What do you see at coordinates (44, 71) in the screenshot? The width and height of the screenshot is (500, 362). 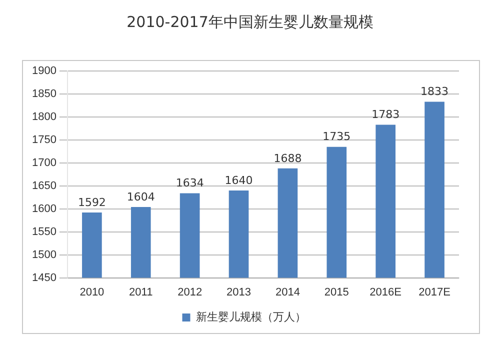 I see `y-tick-label: 1900` at bounding box center [44, 71].